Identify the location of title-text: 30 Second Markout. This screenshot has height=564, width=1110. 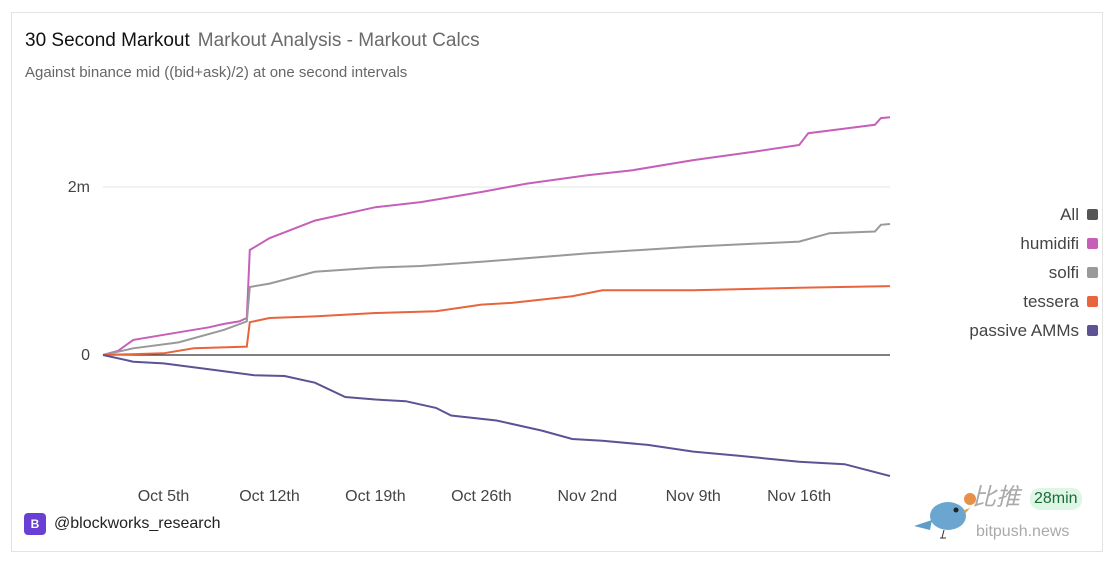
(107, 40).